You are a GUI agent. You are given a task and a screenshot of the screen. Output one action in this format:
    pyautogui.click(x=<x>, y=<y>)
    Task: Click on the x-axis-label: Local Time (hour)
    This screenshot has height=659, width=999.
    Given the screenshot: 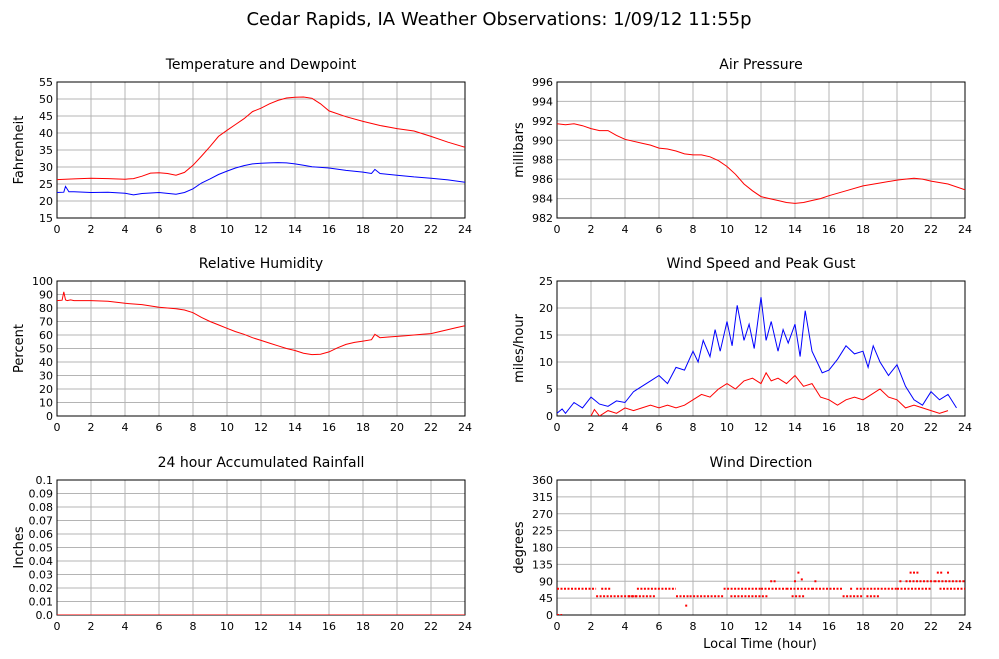 What is the action you would take?
    pyautogui.click(x=760, y=644)
    